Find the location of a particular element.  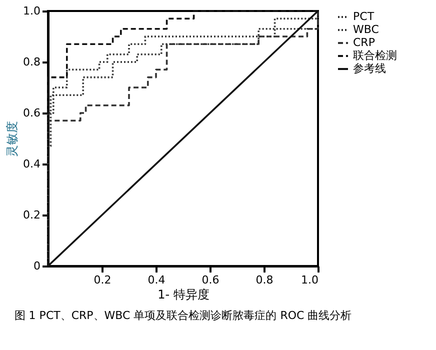

legend-label: PCT is located at coordinates (363, 16).